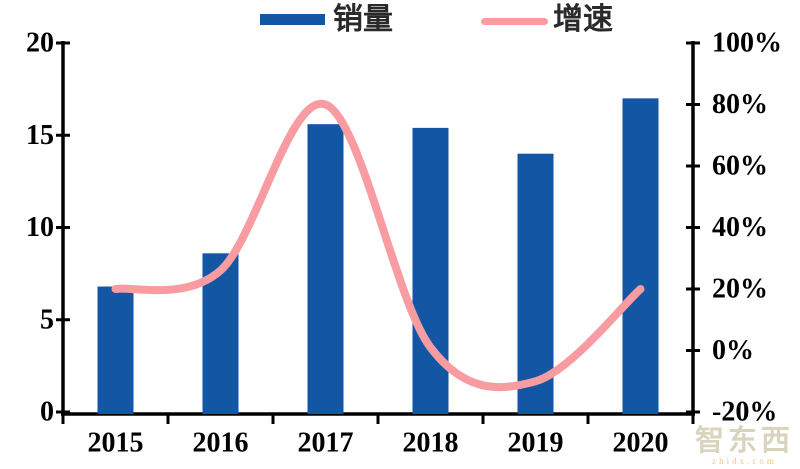 Image resolution: width=800 pixels, height=469 pixels. What do you see at coordinates (40, 135) in the screenshot?
I see `left-axis-tick-label: 15` at bounding box center [40, 135].